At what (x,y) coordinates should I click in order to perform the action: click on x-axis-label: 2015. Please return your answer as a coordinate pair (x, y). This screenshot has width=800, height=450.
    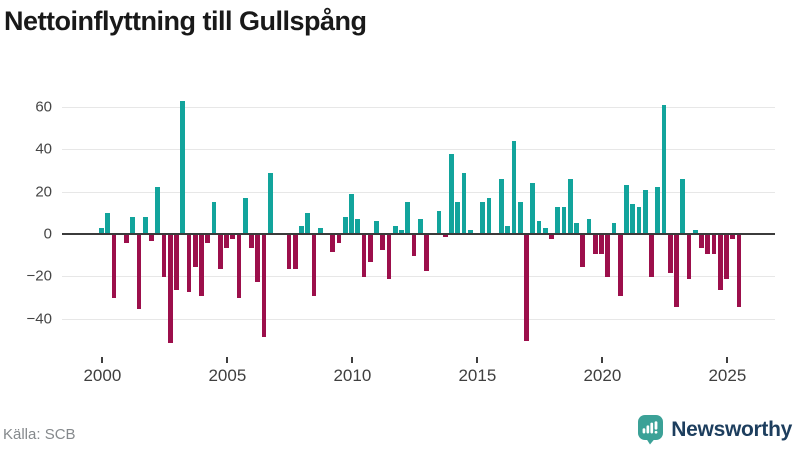
    Looking at the image, I should click on (477, 375).